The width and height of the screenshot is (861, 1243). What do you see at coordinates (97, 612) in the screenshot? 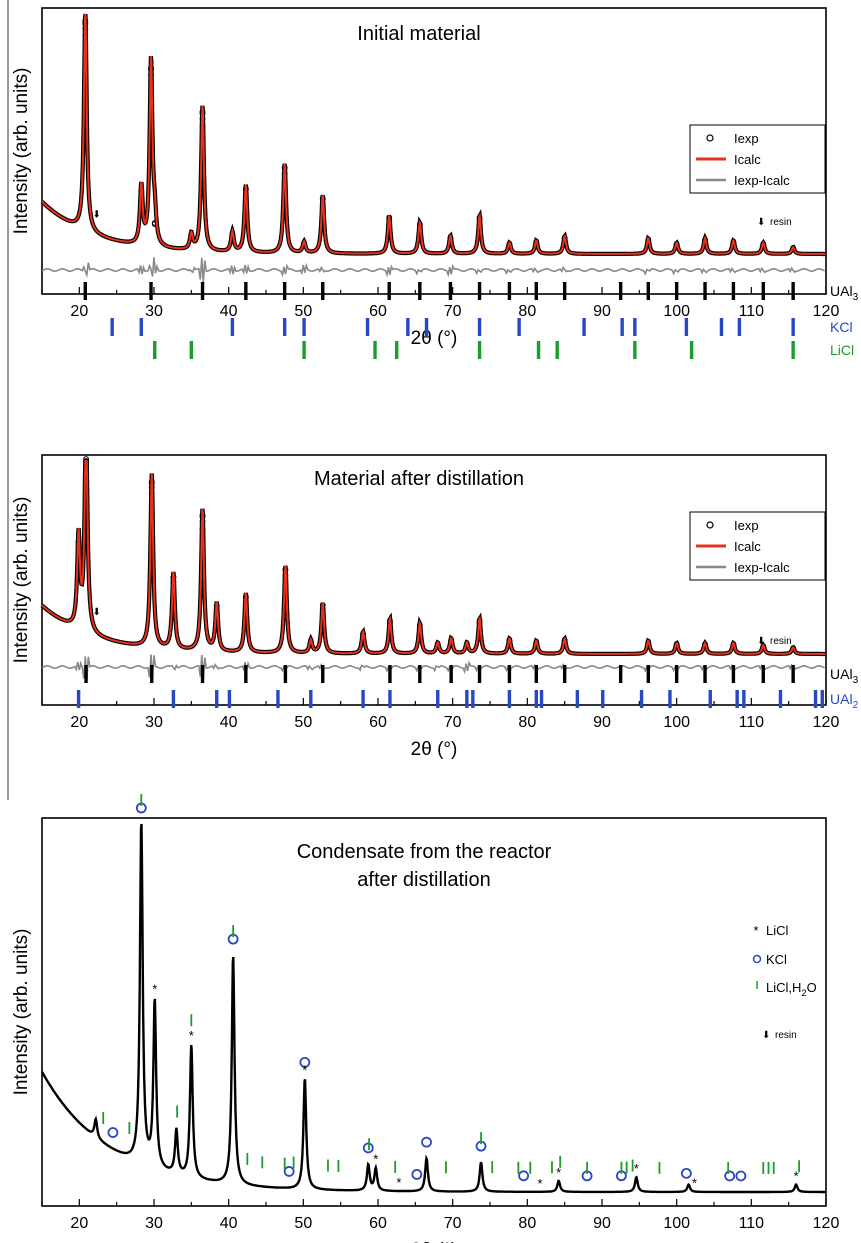
I see `material-after-distillation-resin-arrow: ⬇` at bounding box center [97, 612].